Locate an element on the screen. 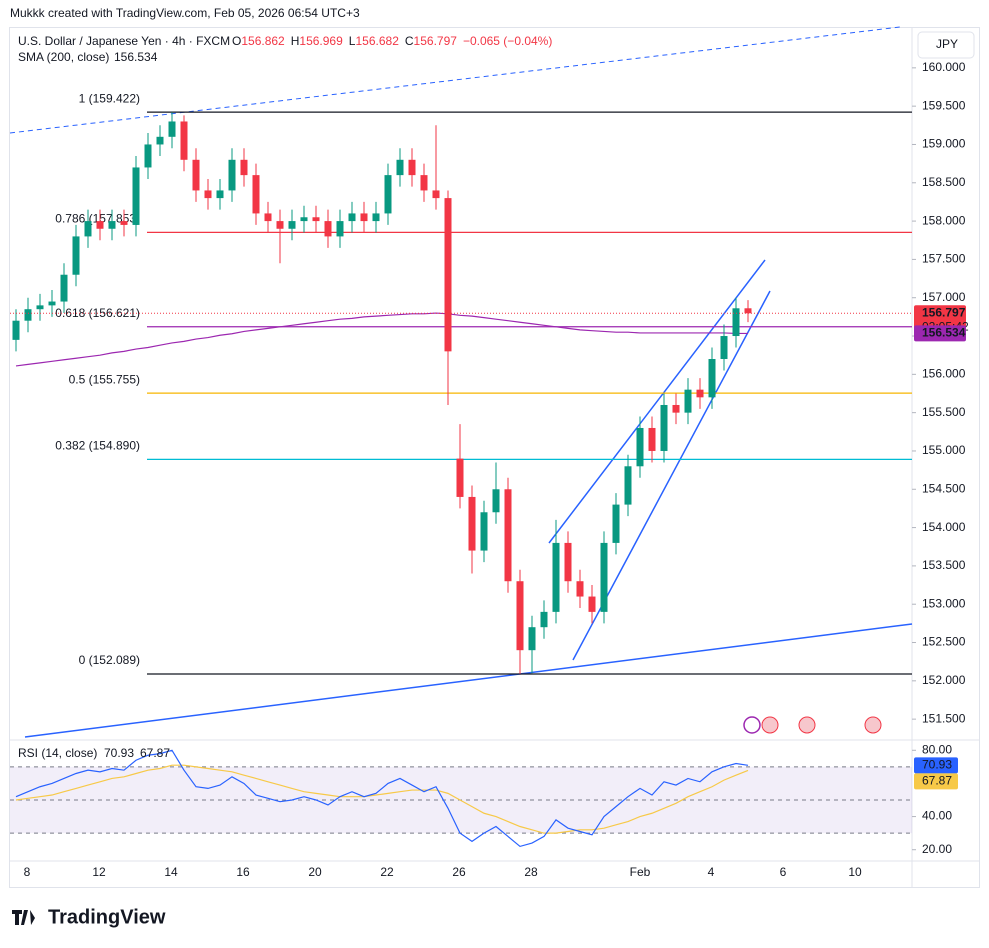 The image size is (989, 948). rsi-ma-legend-value: 67.87 is located at coordinates (155, 753).